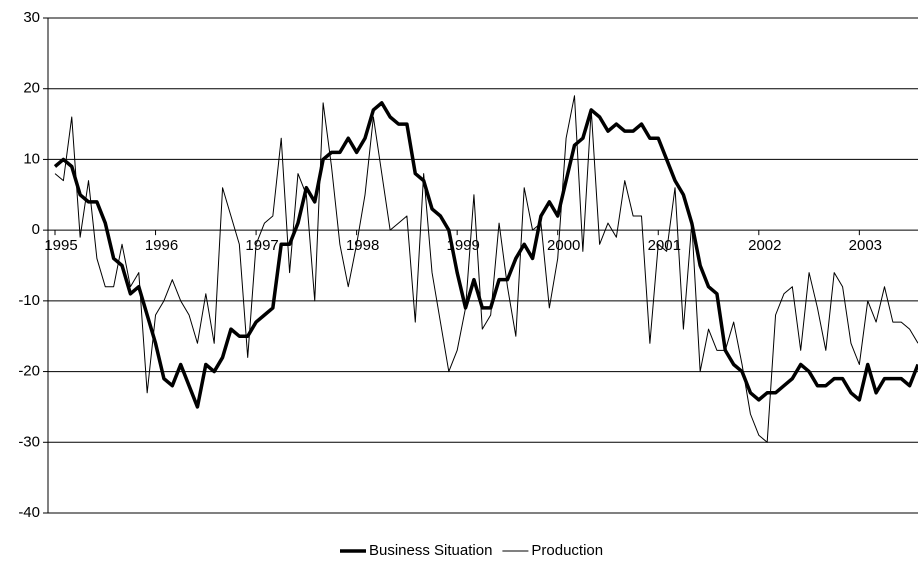 Image resolution: width=918 pixels, height=562 pixels. Describe the element at coordinates (29, 371) in the screenshot. I see `y-tick-label: -20` at that location.